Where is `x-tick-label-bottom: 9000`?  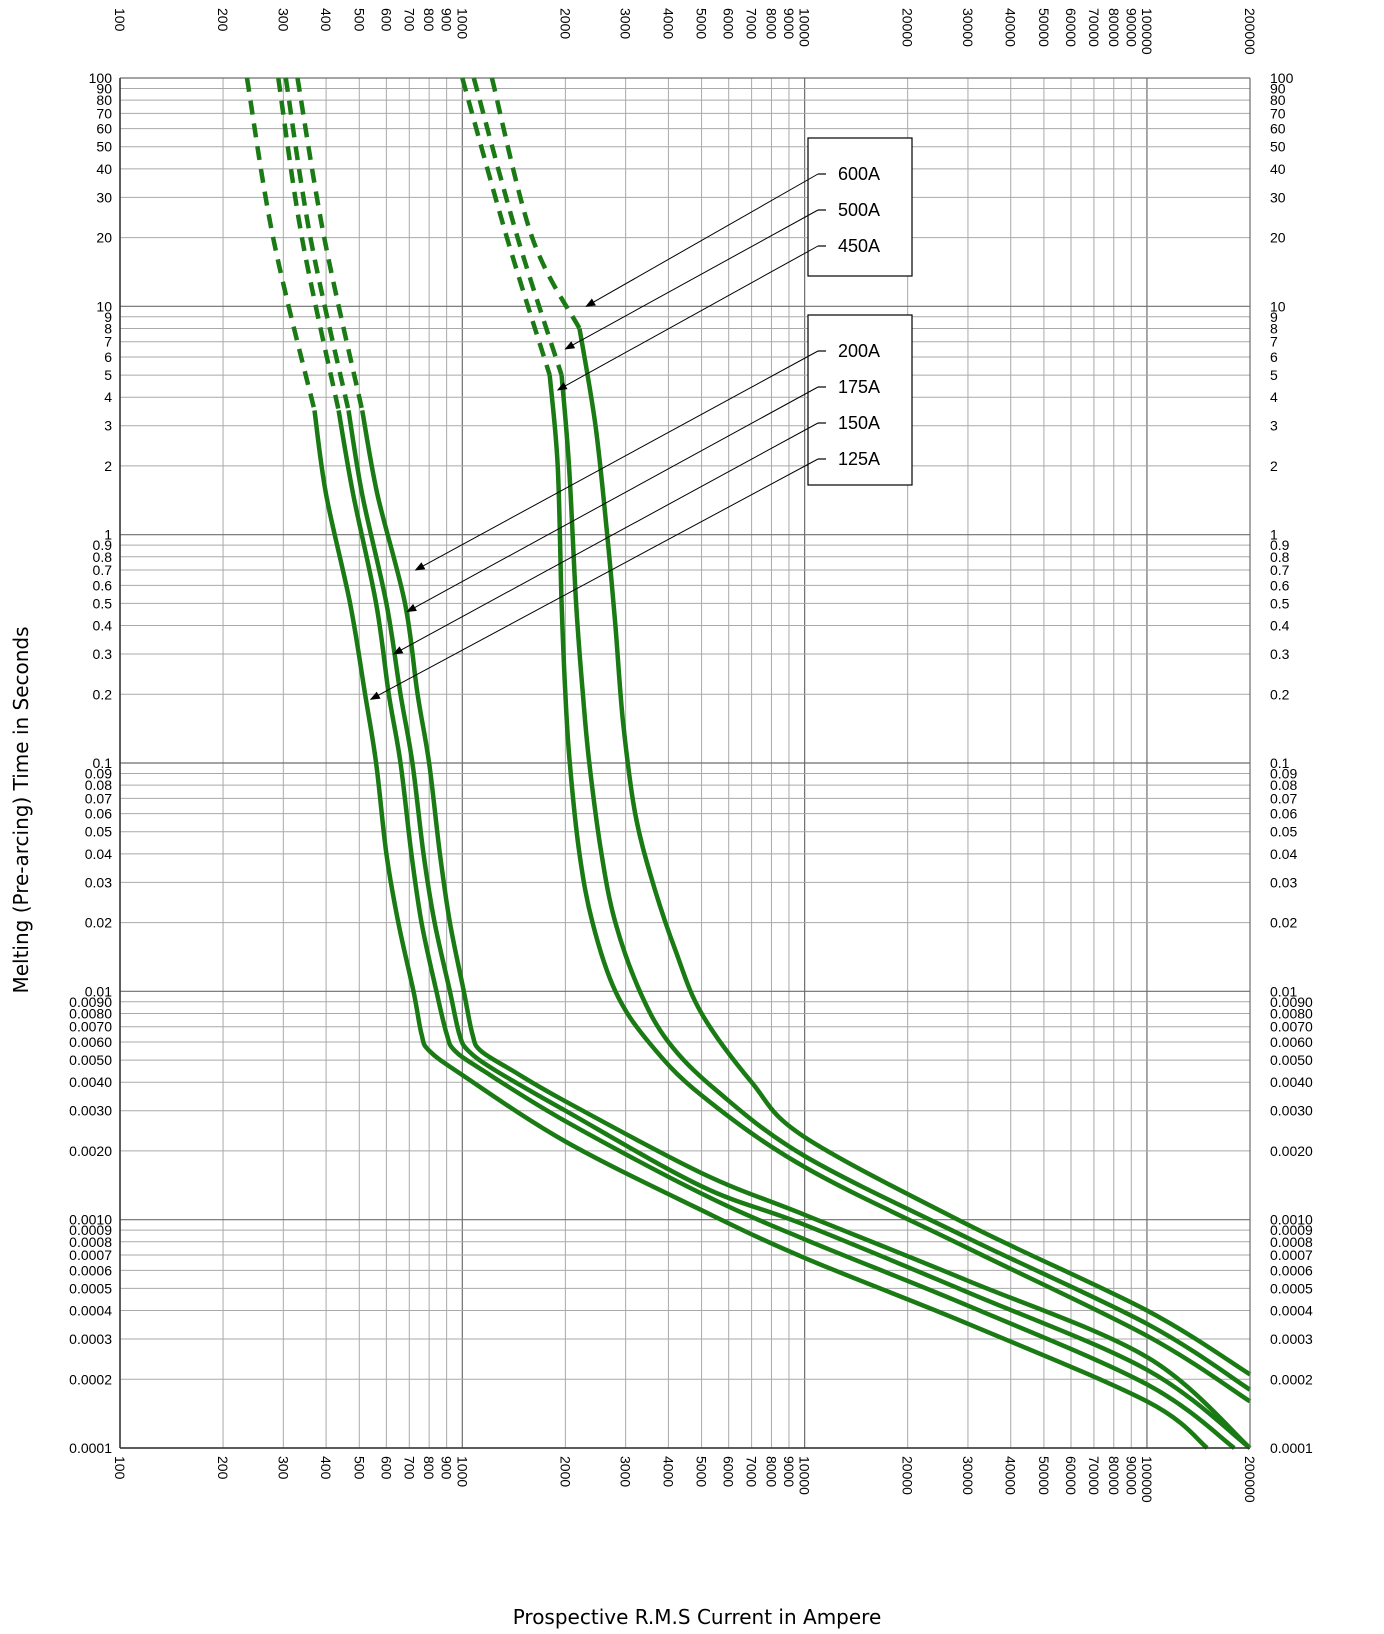 x-tick-label-bottom: 9000 is located at coordinates (789, 1471).